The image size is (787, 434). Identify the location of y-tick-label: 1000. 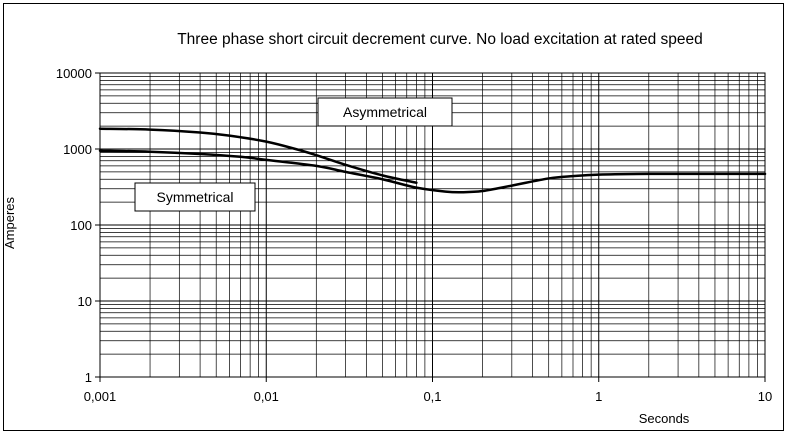
(77, 149).